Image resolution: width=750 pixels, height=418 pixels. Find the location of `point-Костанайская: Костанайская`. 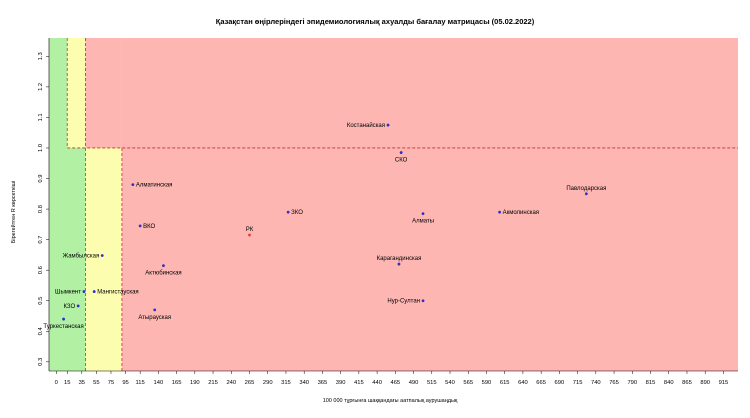

point-Костанайская: Костанайская is located at coordinates (368, 125).